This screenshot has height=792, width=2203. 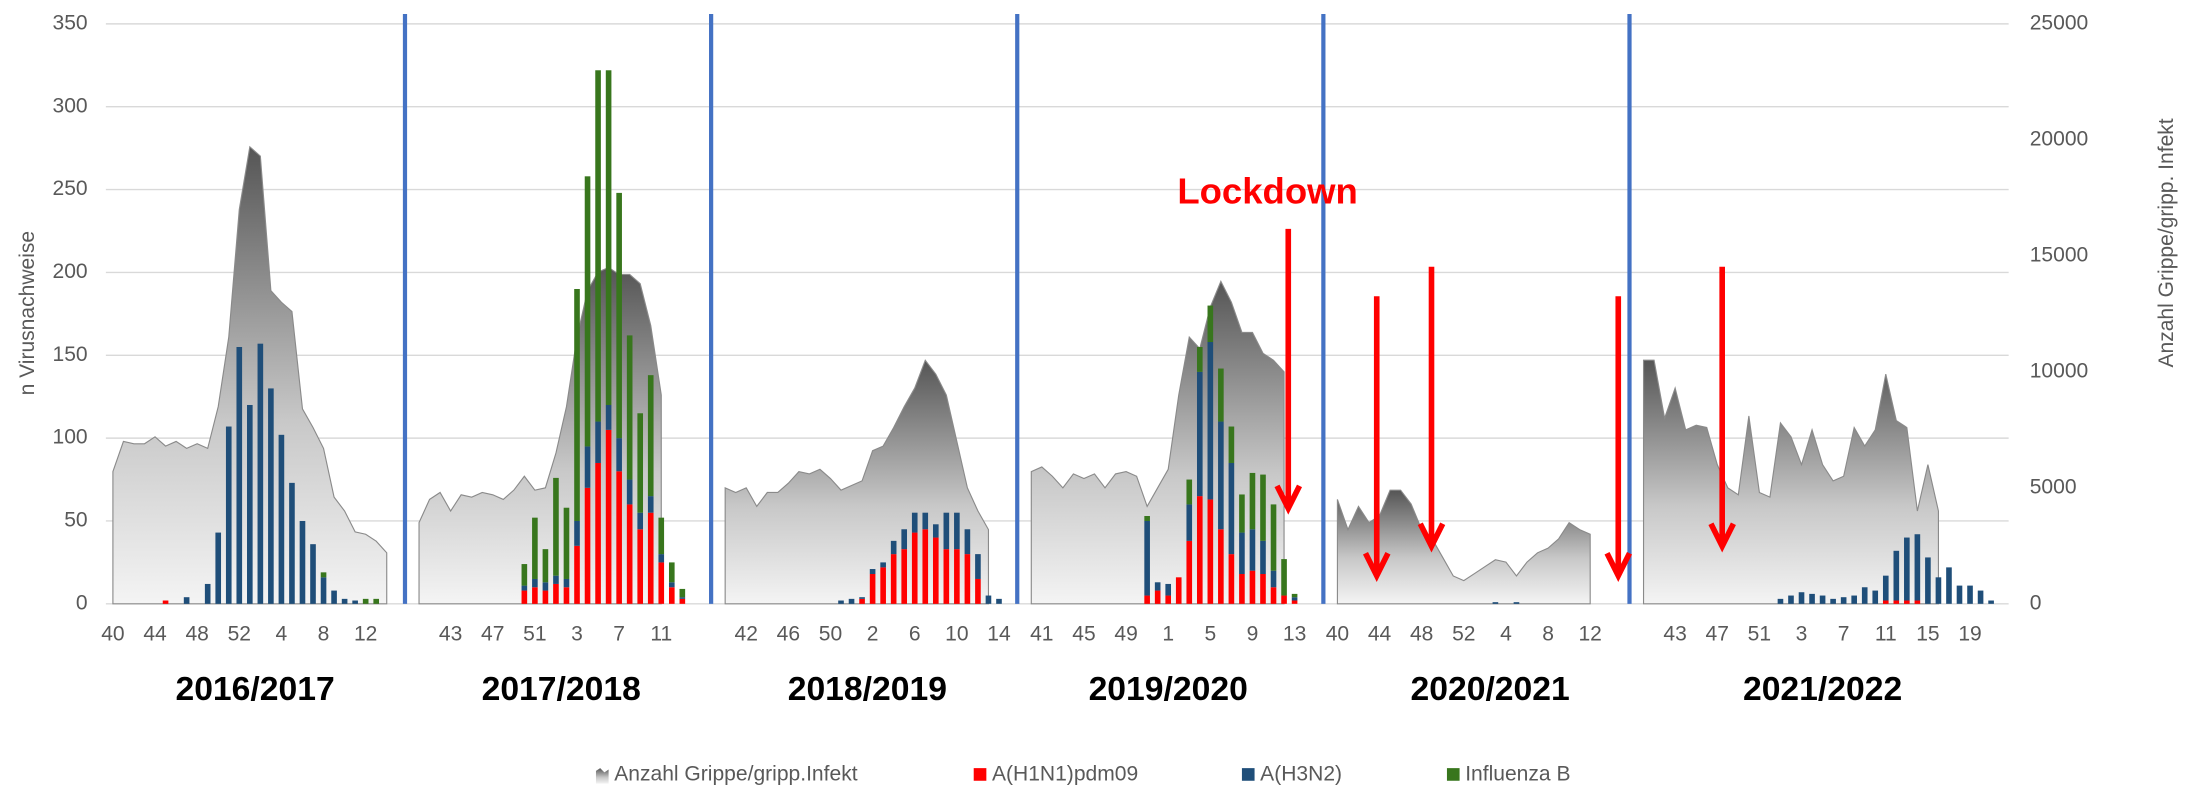 I want to click on x-tick-label: 12, so click(x=365, y=633).